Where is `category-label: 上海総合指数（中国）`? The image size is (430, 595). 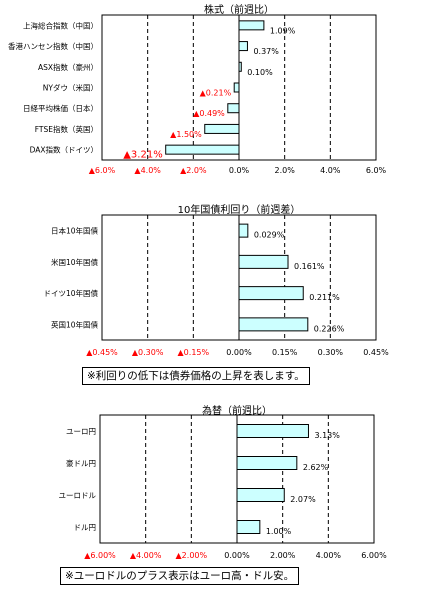
category-label: 上海総合指数（中国） is located at coordinates (60, 25).